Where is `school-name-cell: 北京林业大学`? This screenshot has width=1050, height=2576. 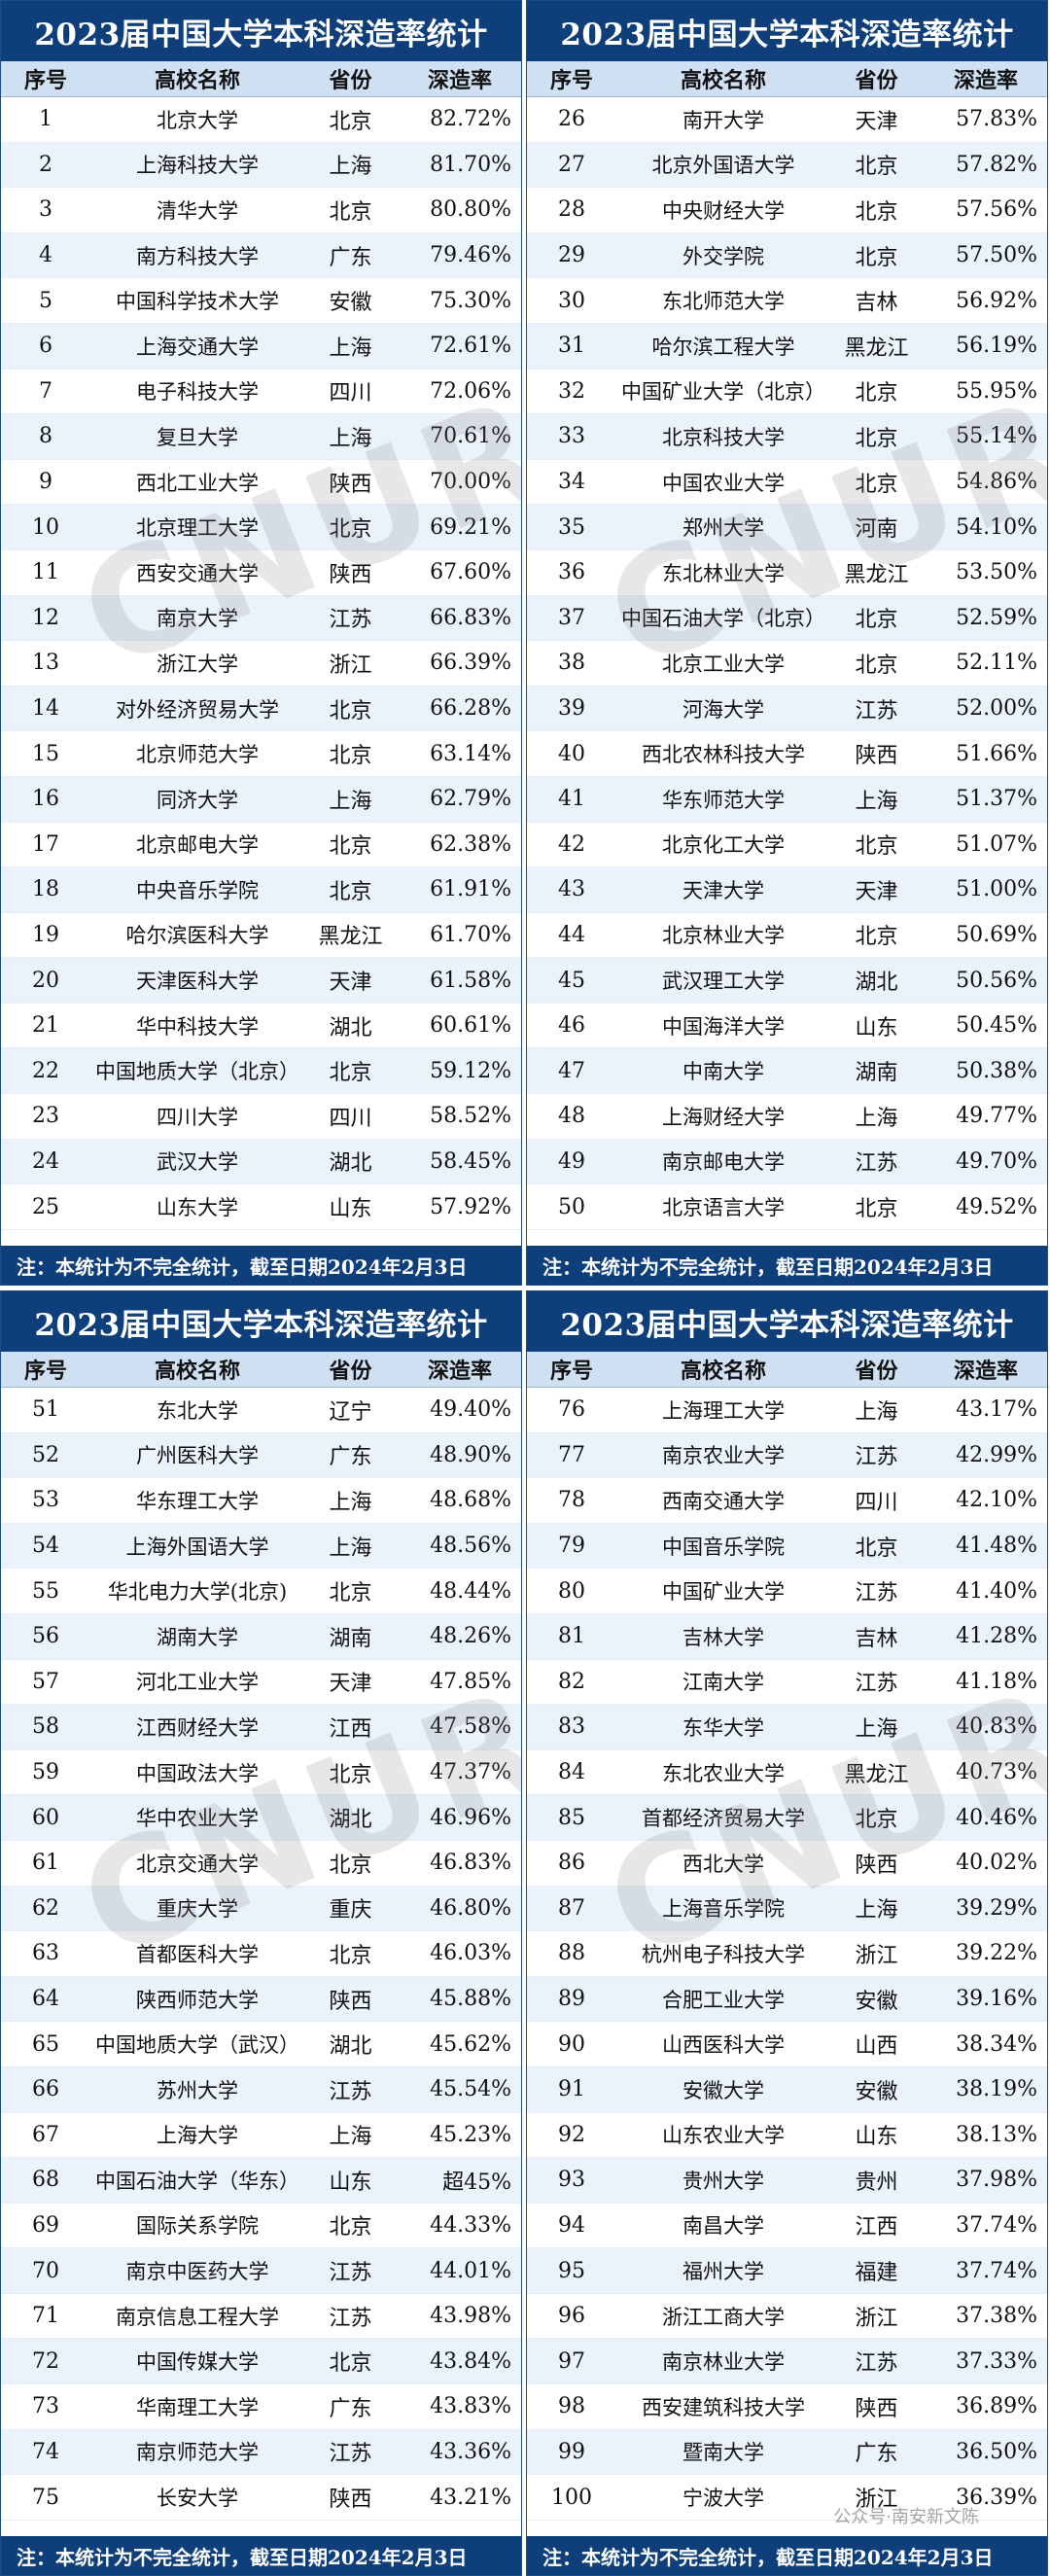
school-name-cell: 北京林业大学 is located at coordinates (723, 936).